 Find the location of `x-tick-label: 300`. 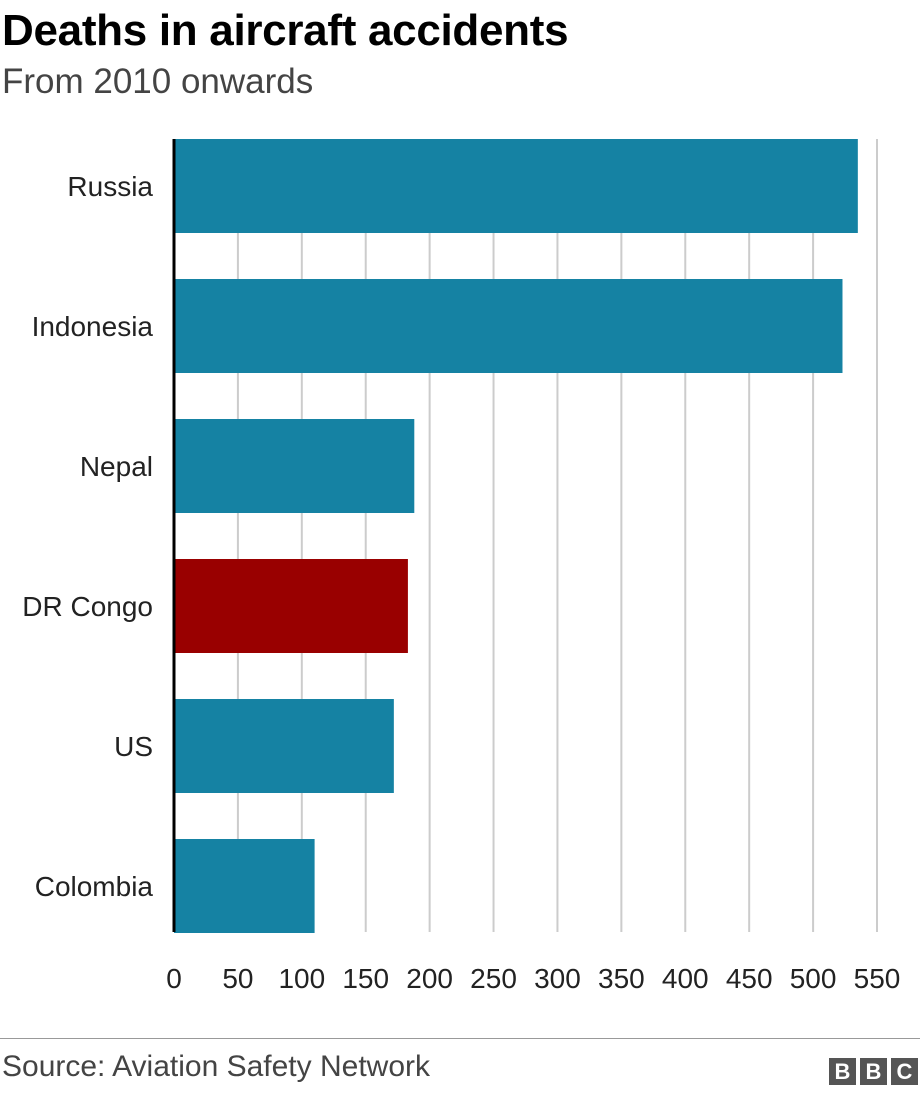

x-tick-label: 300 is located at coordinates (557, 978).